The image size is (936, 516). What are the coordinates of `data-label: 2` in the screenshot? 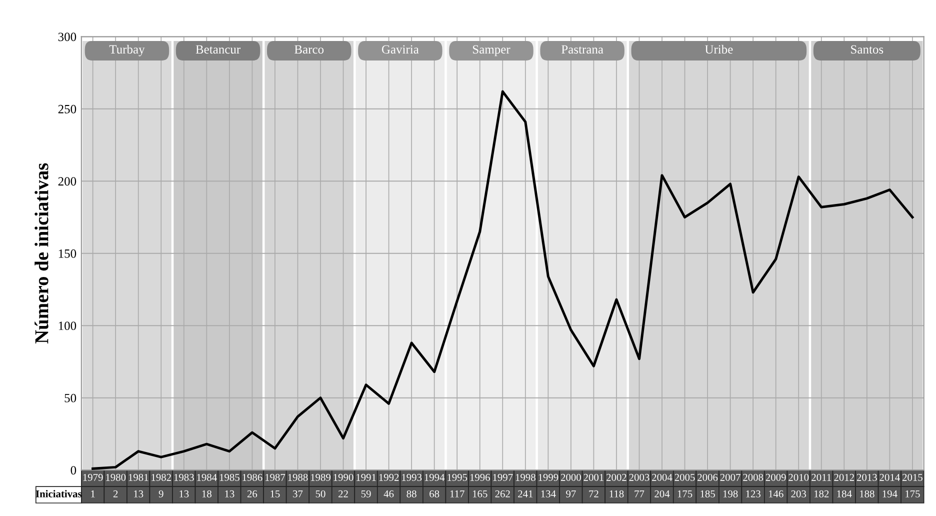 It's located at (115, 494).